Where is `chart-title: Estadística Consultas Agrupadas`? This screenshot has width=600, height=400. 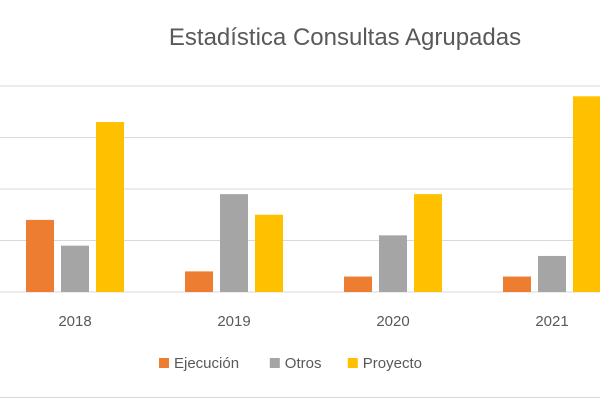 chart-title: Estadística Consultas Agrupadas is located at coordinates (345, 37).